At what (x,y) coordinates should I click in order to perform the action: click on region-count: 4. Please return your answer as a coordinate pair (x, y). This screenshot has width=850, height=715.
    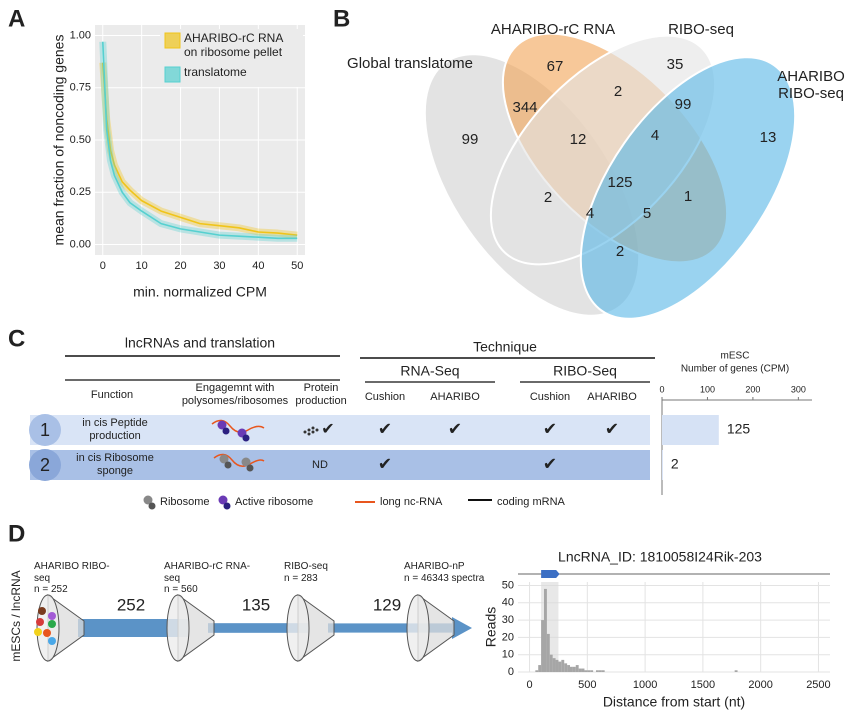
    Looking at the image, I should click on (590, 213).